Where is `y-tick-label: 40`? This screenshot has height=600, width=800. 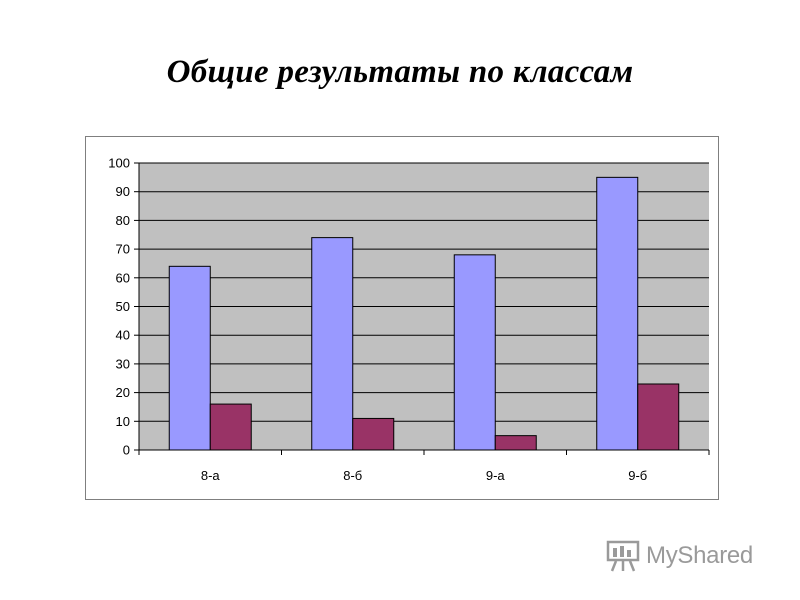
y-tick-label: 40 is located at coordinates (123, 335).